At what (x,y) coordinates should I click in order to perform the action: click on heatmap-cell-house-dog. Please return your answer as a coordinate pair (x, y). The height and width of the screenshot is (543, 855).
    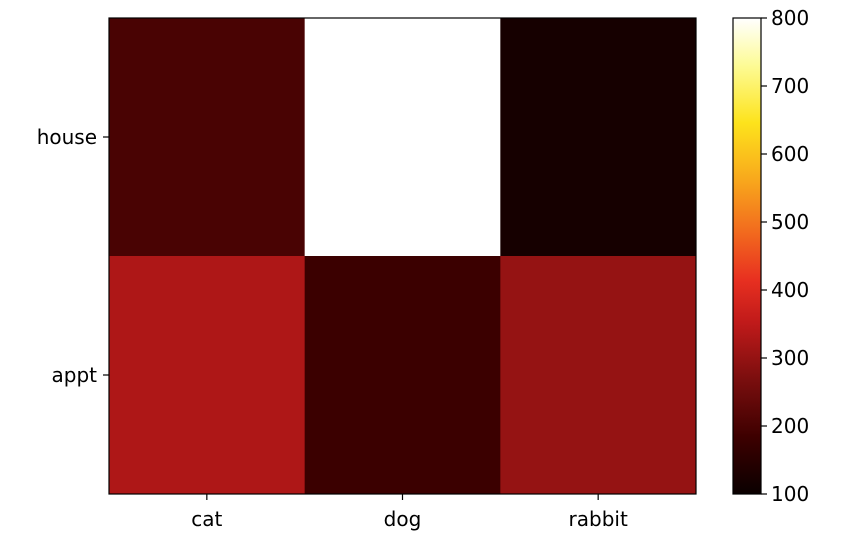
    Looking at the image, I should click on (402, 137).